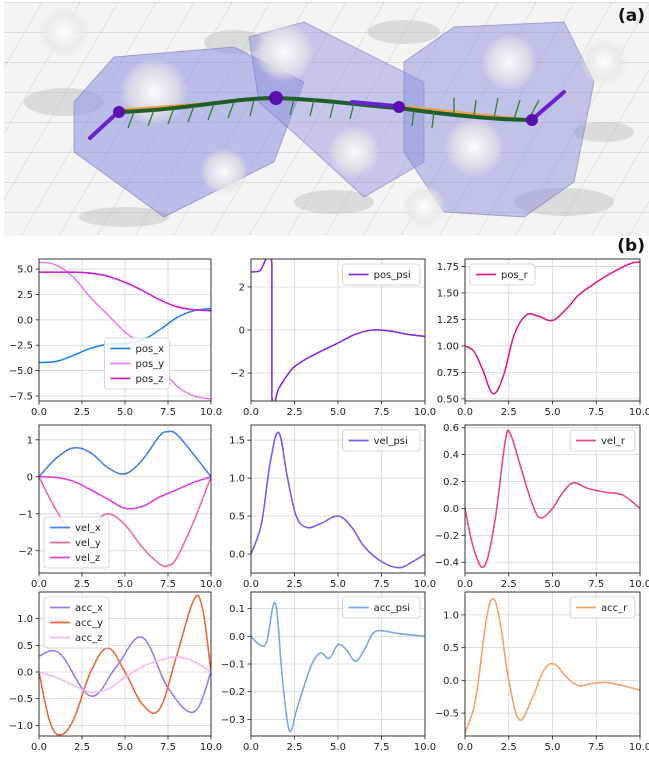 This screenshot has height=758, width=649. What do you see at coordinates (381, 440) in the screenshot?
I see `legend: vel_psi` at bounding box center [381, 440].